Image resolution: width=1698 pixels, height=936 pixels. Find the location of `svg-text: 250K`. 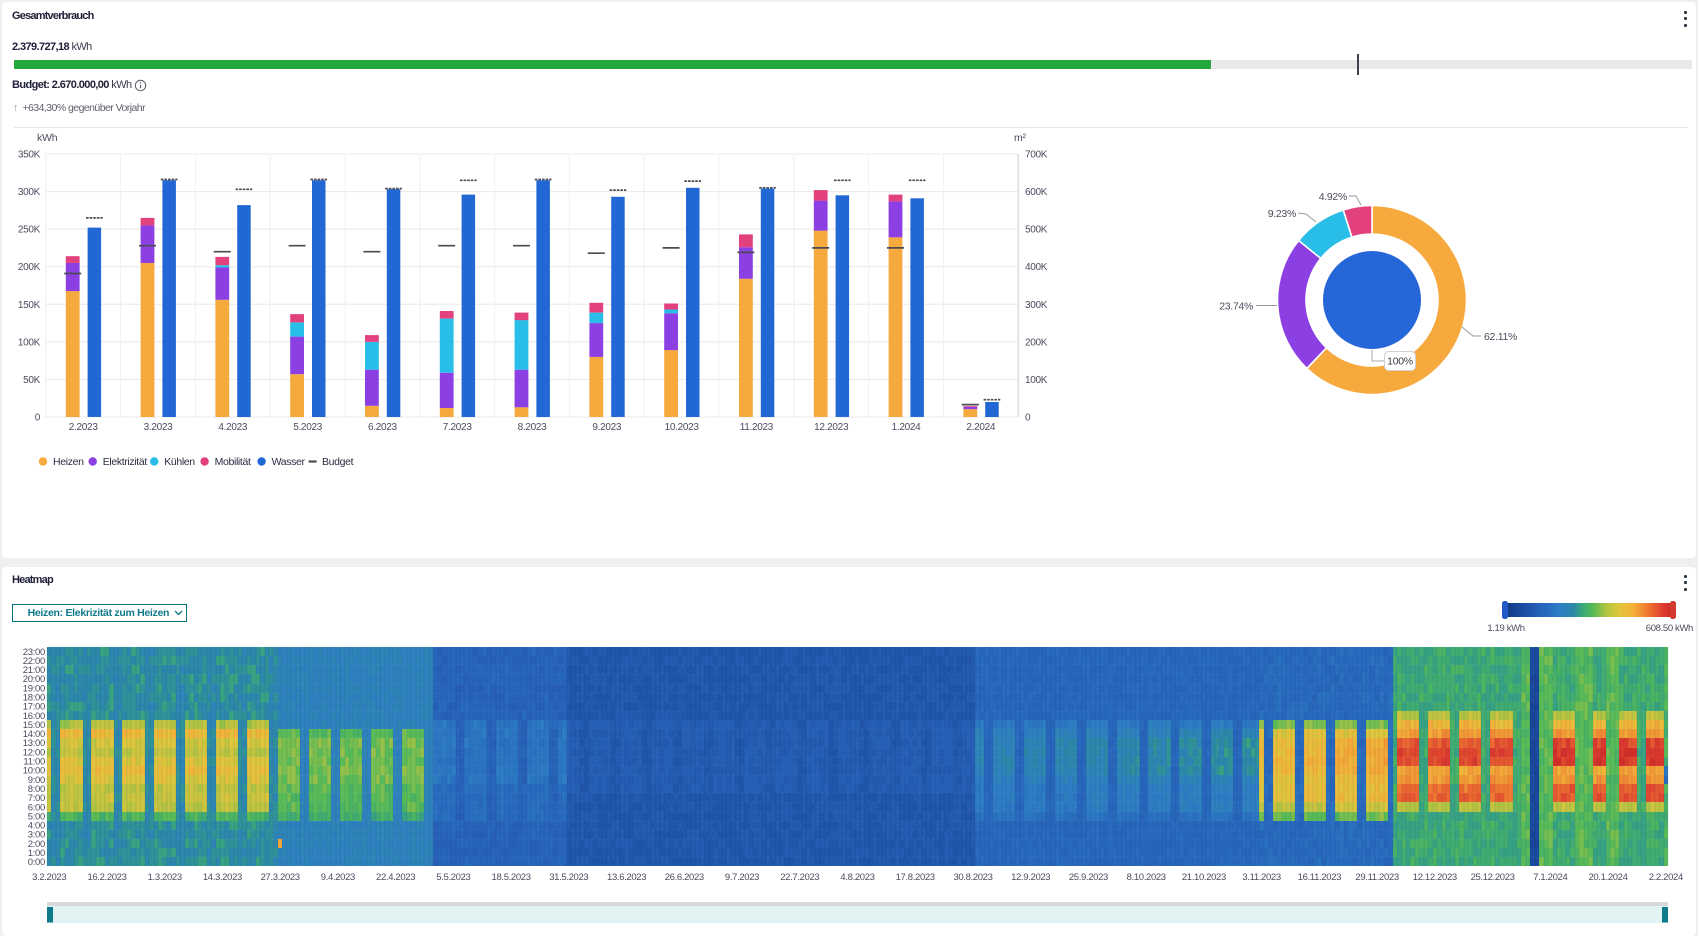

svg-text: 250K is located at coordinates (29, 230).